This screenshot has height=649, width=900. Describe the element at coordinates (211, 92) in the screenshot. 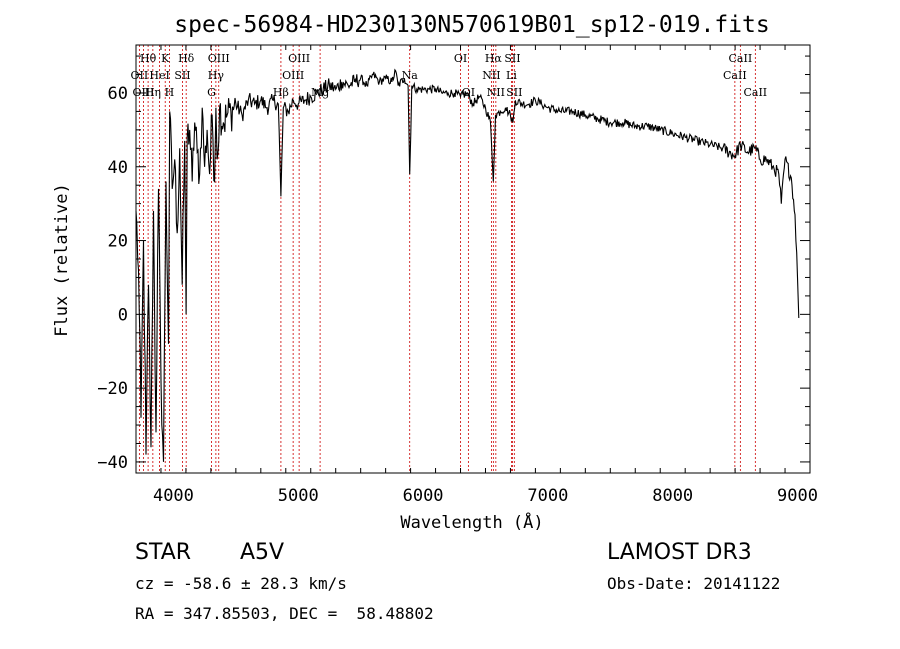

I see `marker-label-g: G` at that location.